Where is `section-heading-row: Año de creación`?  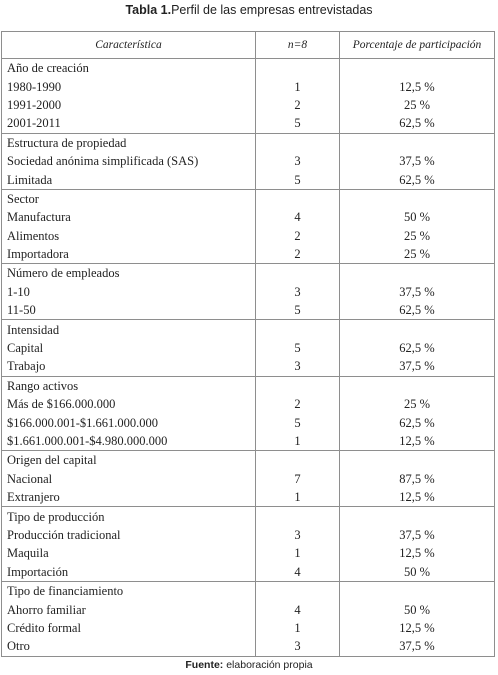
section-heading-row: Año de creación is located at coordinates (248, 68).